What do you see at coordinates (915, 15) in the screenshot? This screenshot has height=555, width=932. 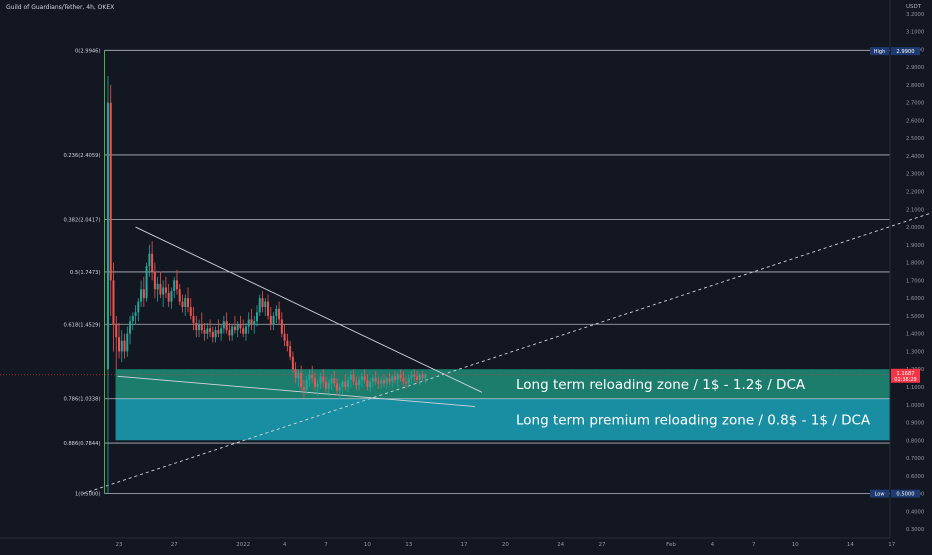 I see `y-tick-label: 3.2000` at bounding box center [915, 15].